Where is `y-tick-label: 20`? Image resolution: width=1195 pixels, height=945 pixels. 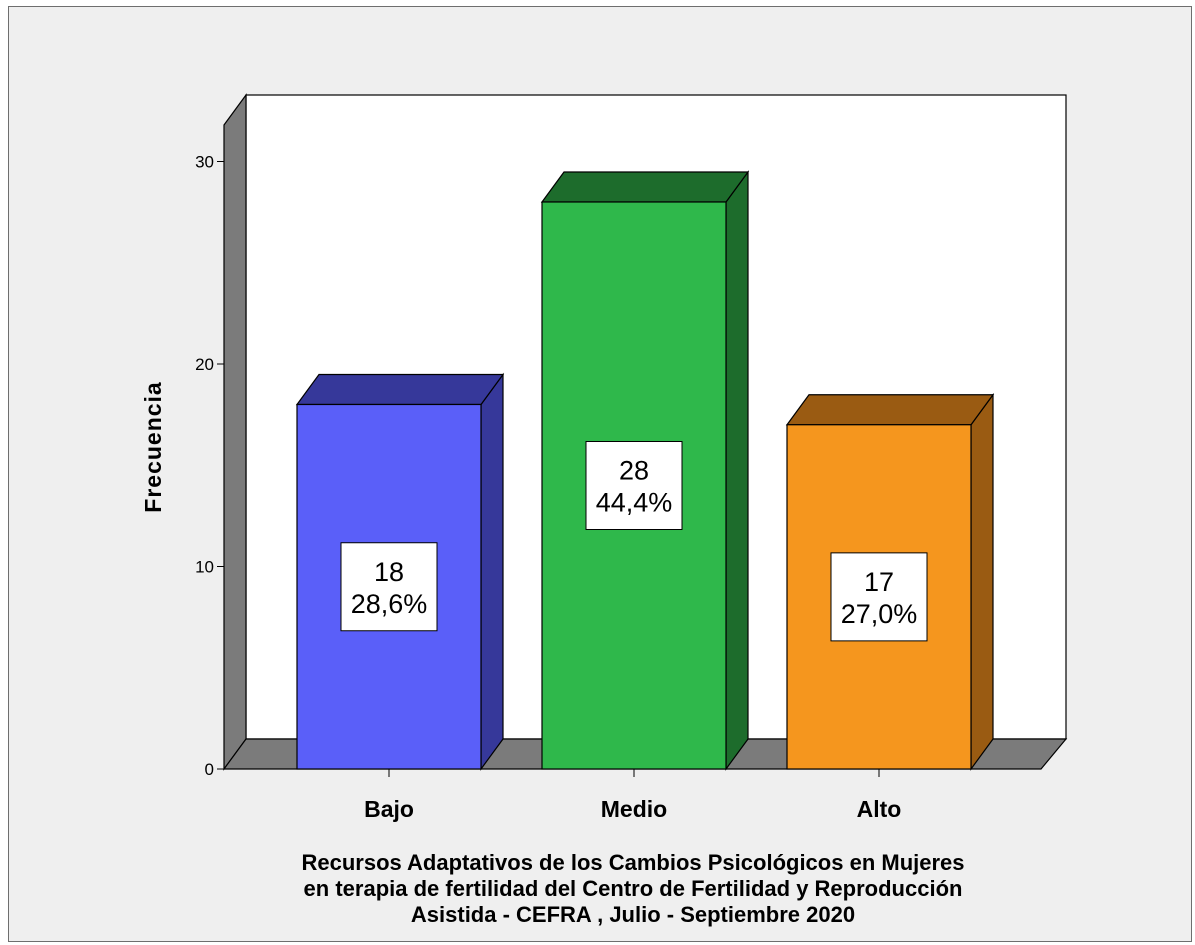
y-tick-label: 20 is located at coordinates (204, 364).